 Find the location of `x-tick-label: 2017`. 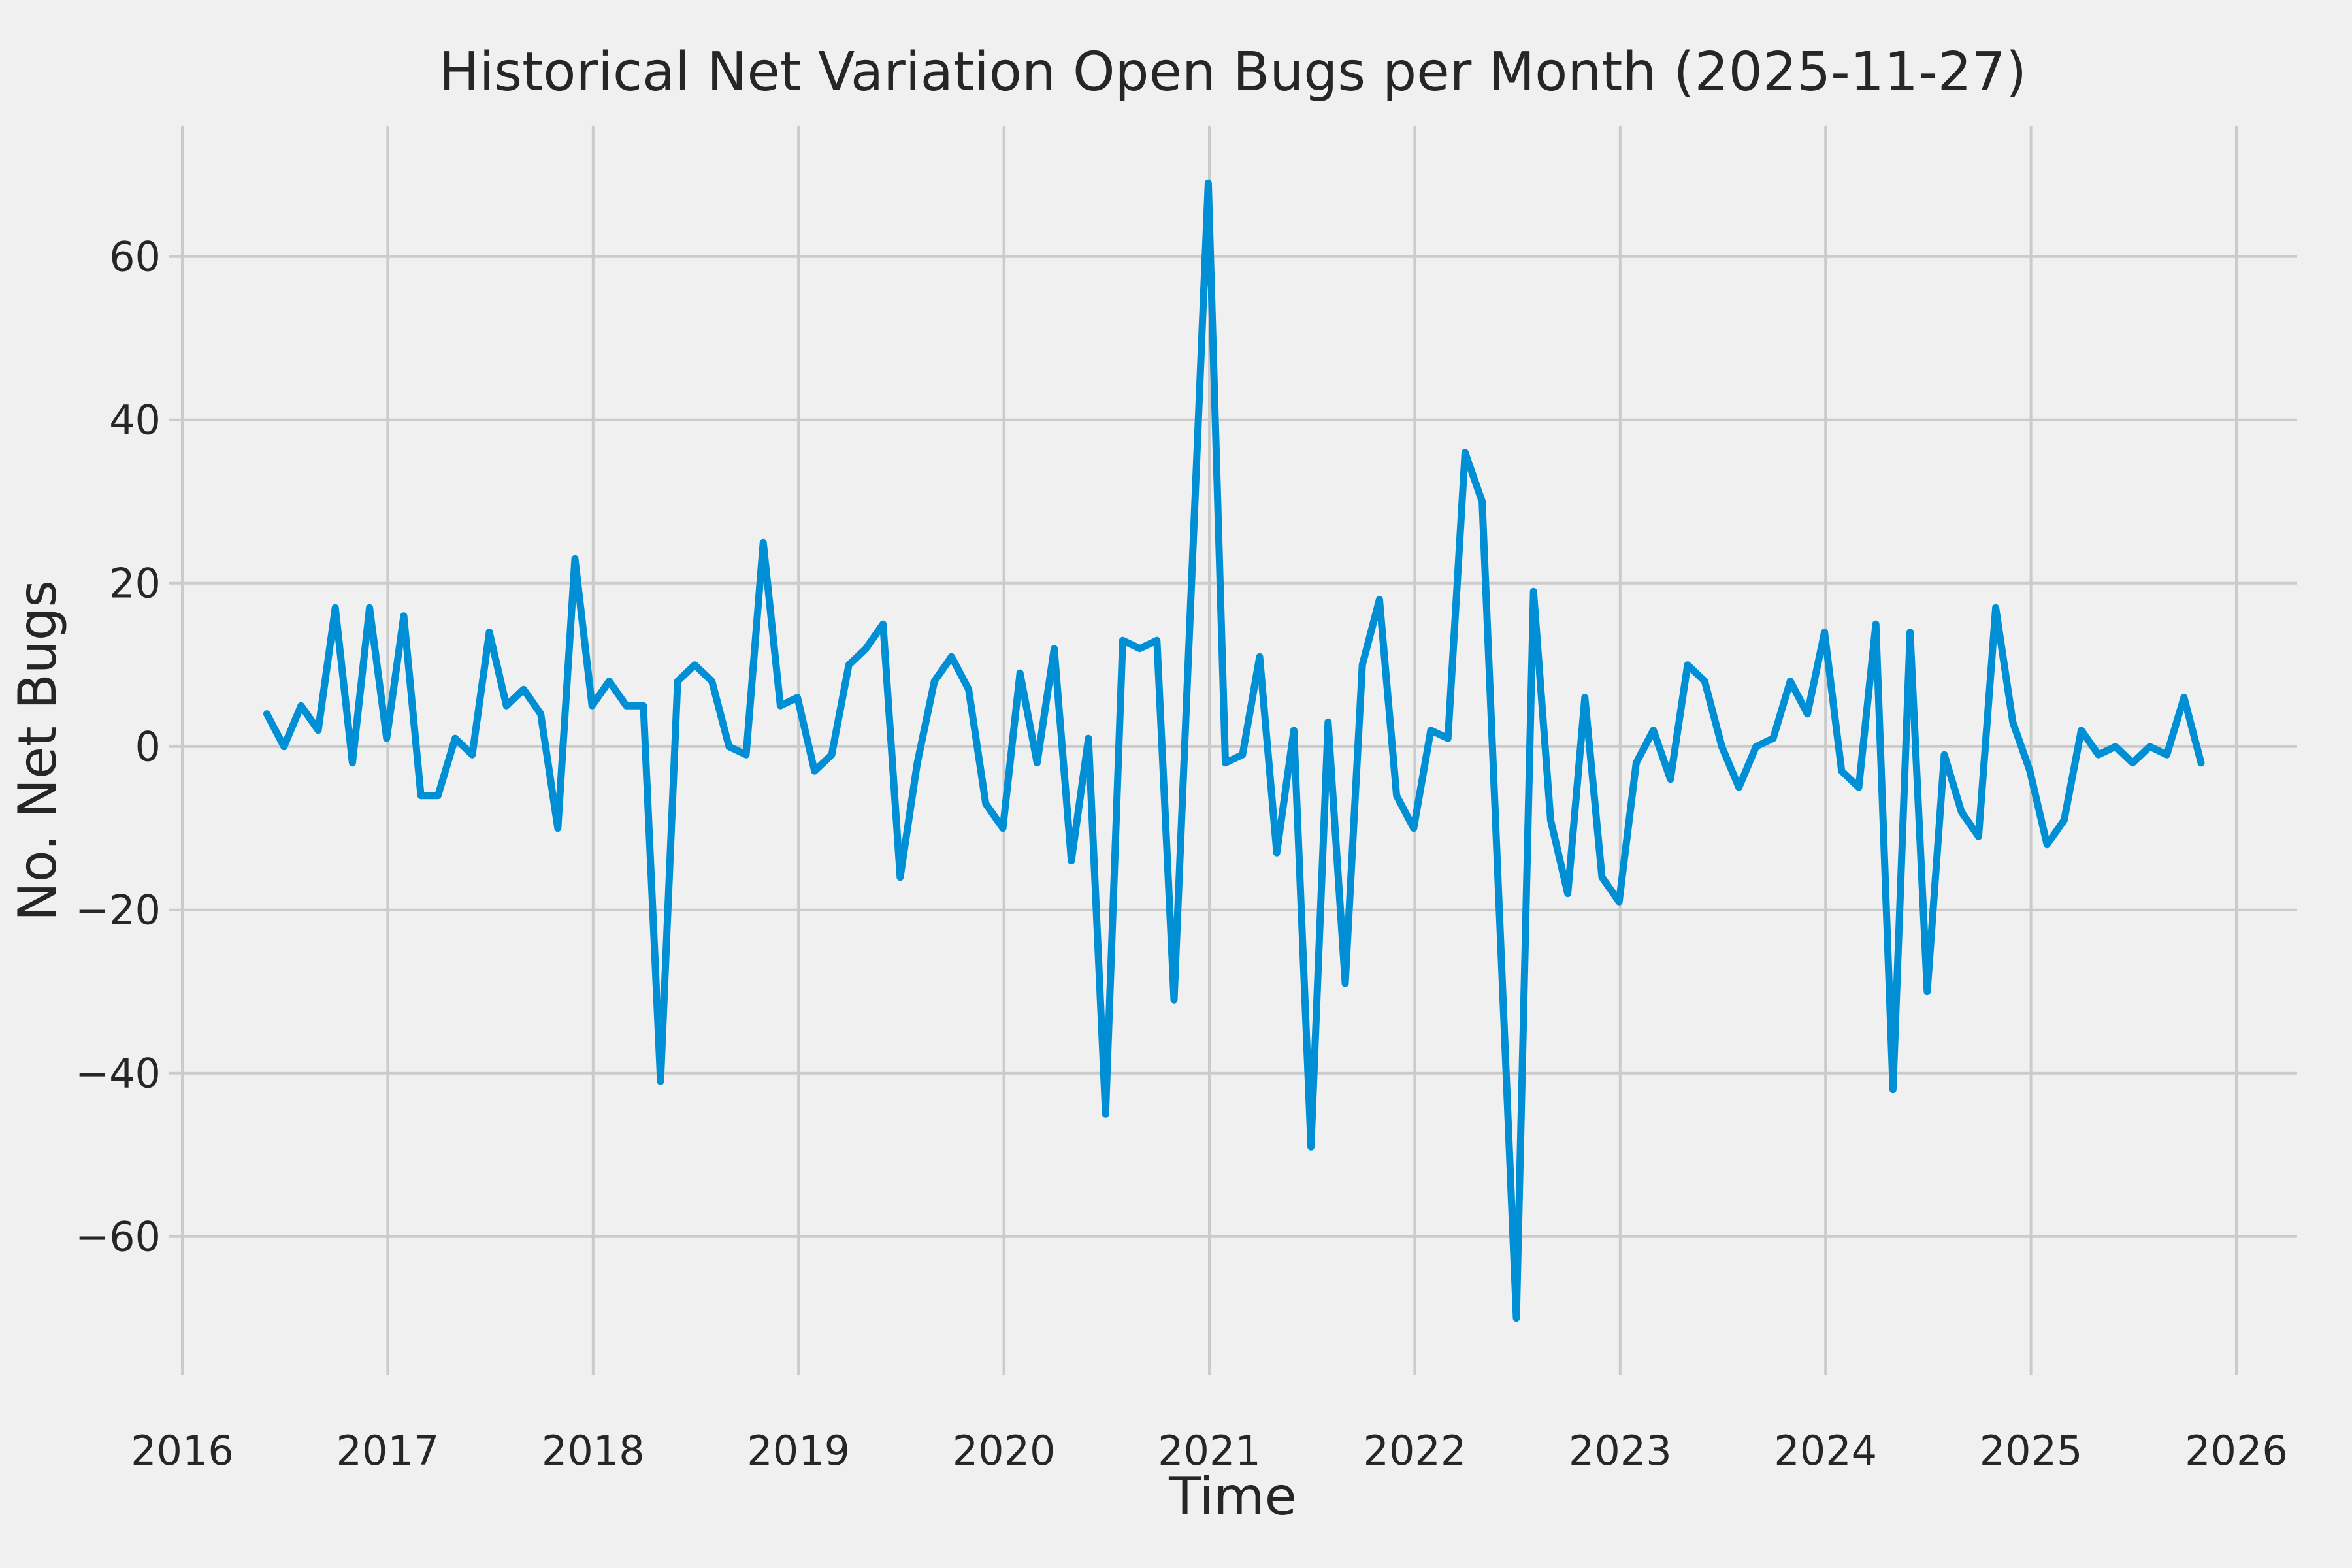

x-tick-label: 2017 is located at coordinates (388, 1451).